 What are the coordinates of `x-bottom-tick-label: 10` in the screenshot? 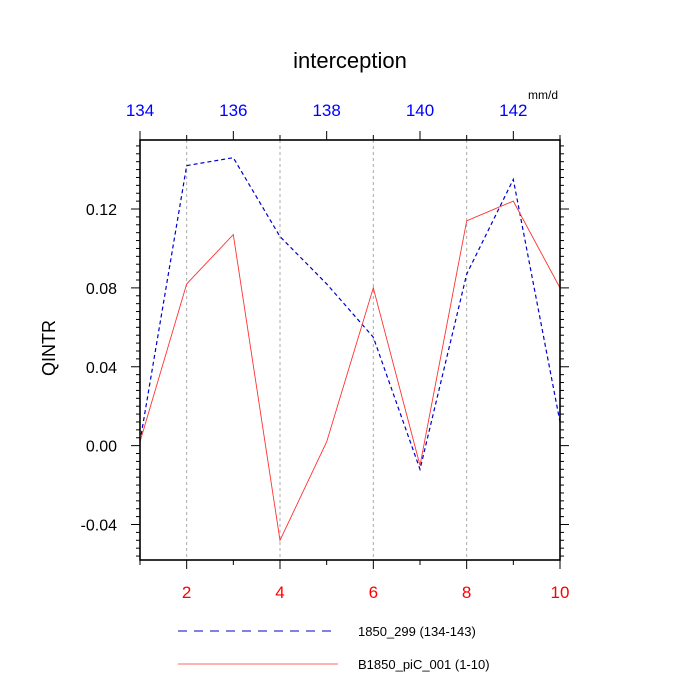 It's located at (560, 592).